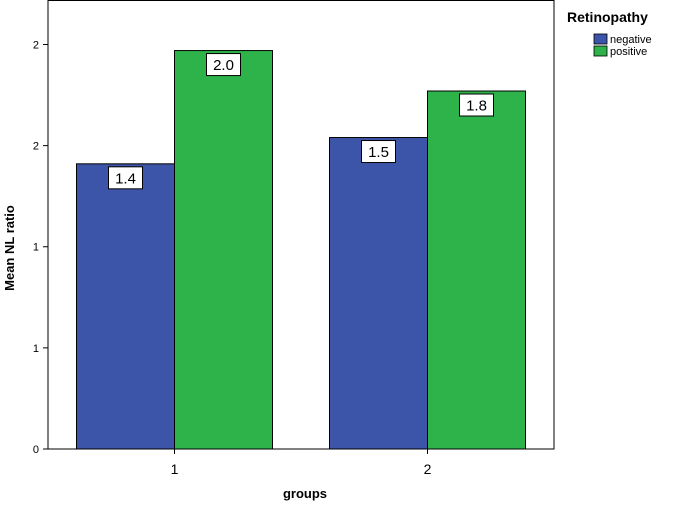 This screenshot has height=505, width=685. What do you see at coordinates (428, 469) in the screenshot?
I see `x-tick-label: 2` at bounding box center [428, 469].